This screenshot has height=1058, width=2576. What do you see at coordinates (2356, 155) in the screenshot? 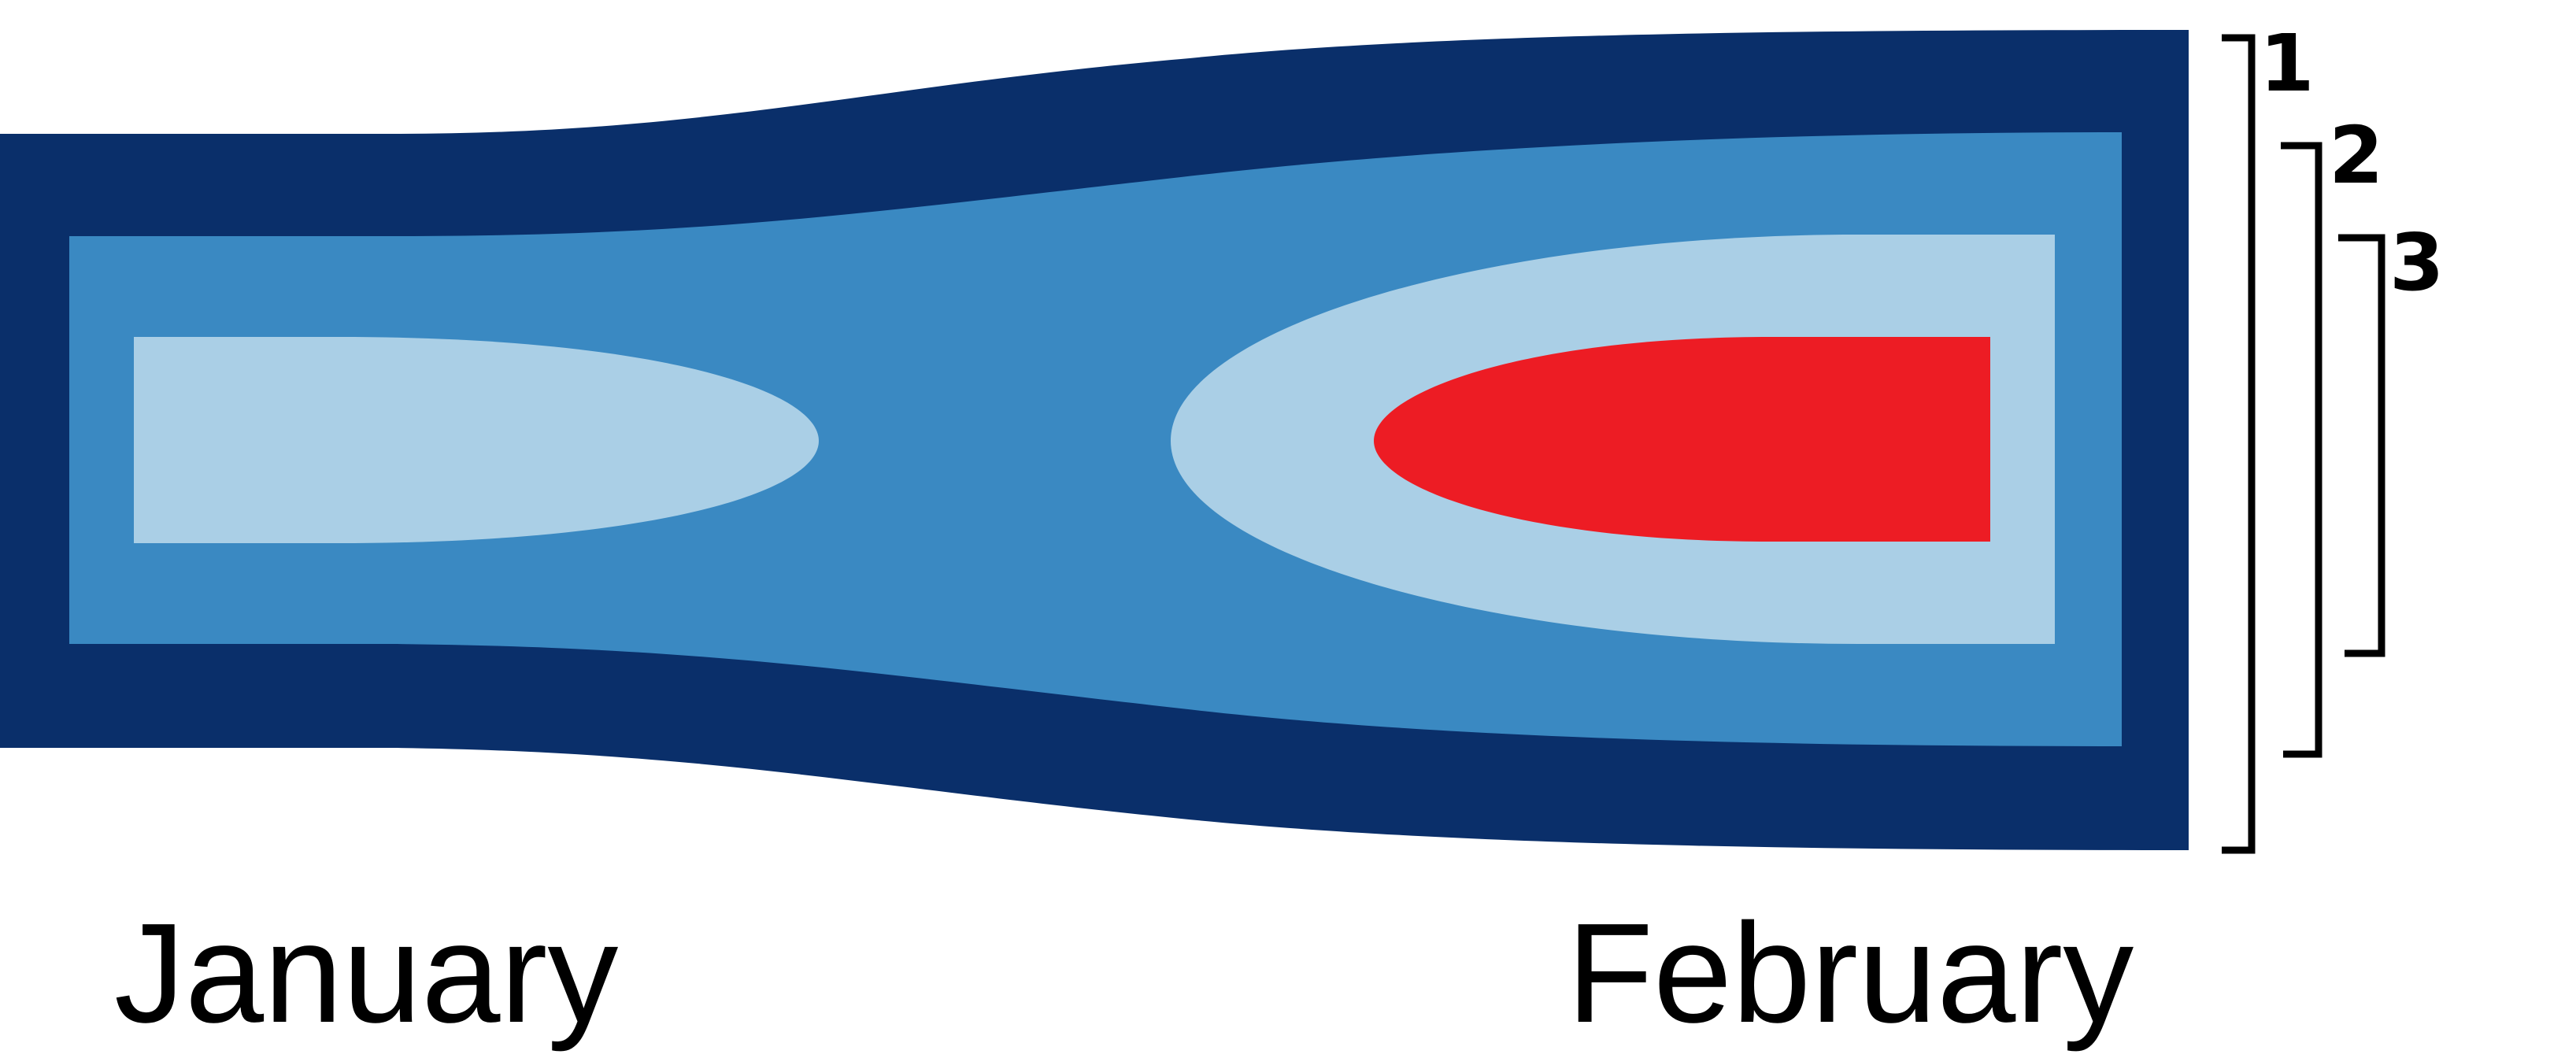
I see `level-label-2: 2` at bounding box center [2356, 155].